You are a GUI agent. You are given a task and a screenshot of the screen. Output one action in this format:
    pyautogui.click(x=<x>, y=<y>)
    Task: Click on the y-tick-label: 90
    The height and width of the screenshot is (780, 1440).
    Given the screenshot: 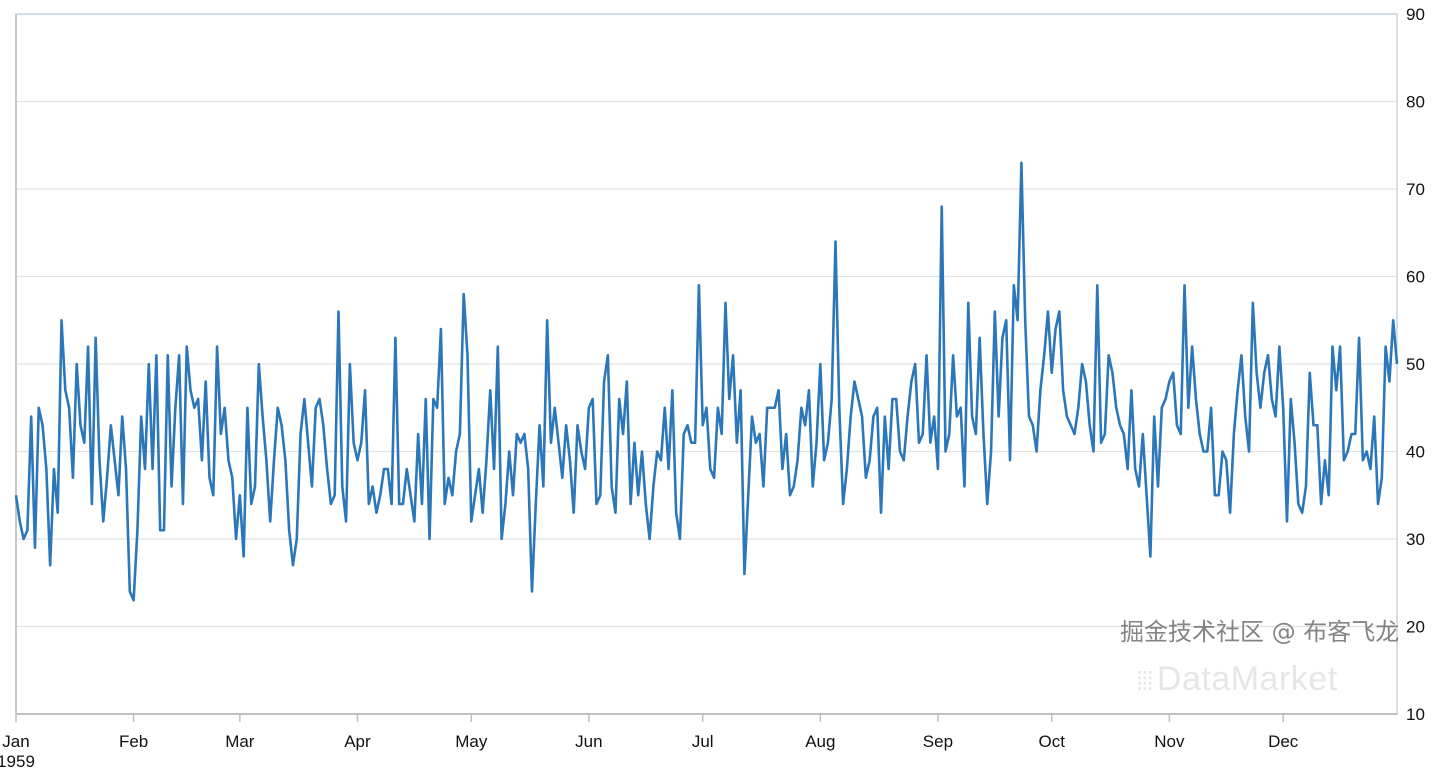 What is the action you would take?
    pyautogui.click(x=1415, y=14)
    